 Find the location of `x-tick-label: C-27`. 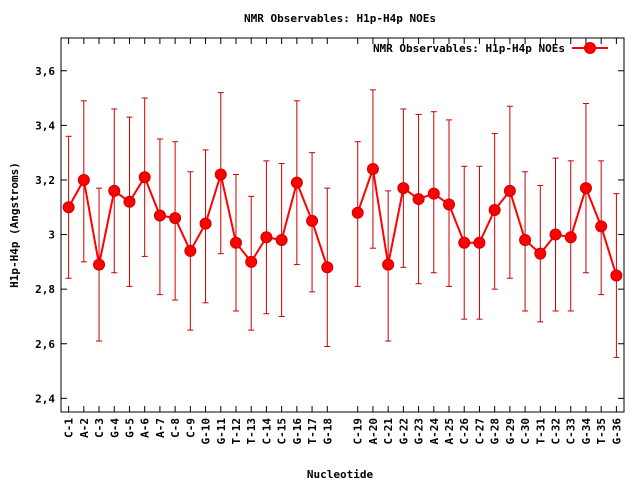

x-tick-label: C-27 is located at coordinates (479, 431).